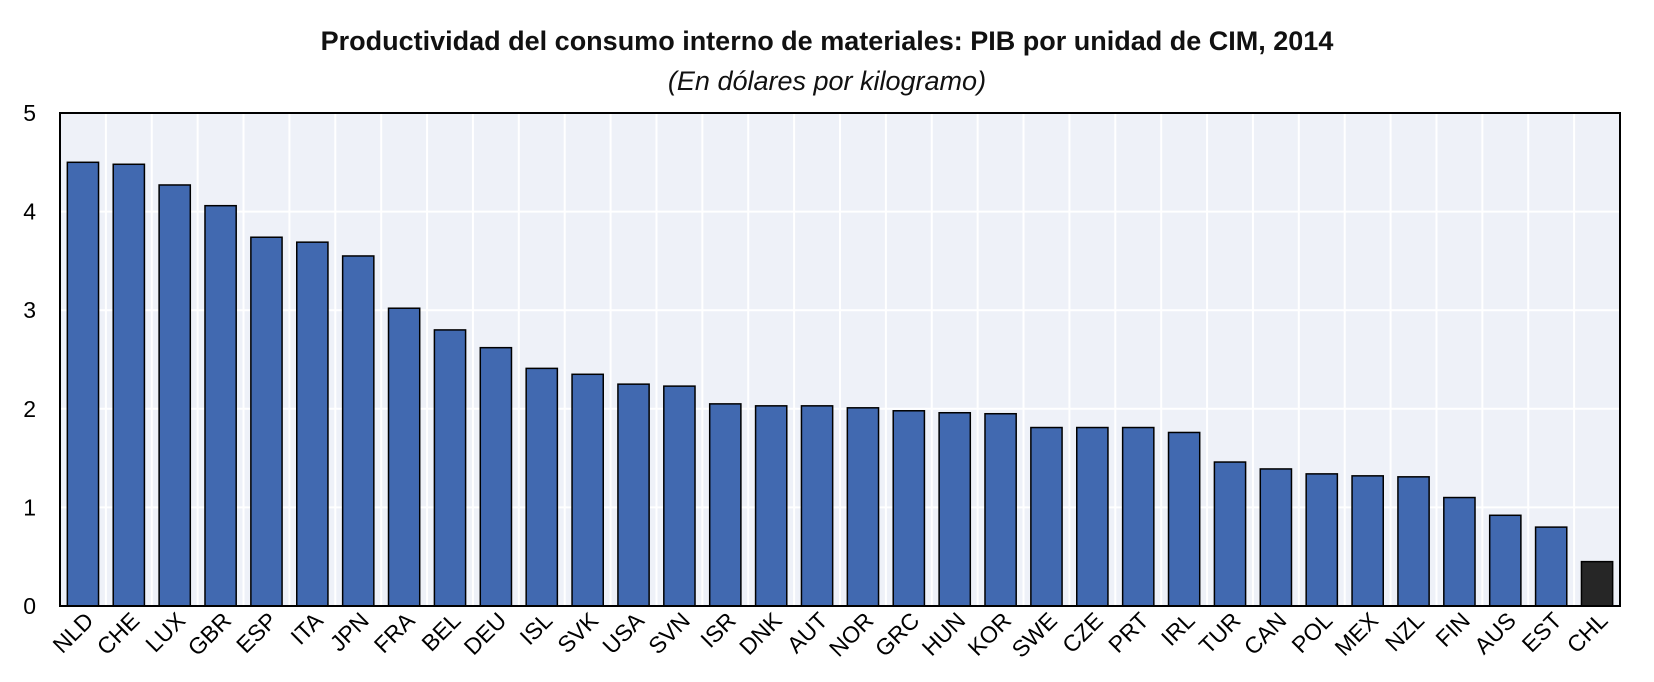 The height and width of the screenshot is (682, 1654). I want to click on bar-pol, so click(1322, 540).